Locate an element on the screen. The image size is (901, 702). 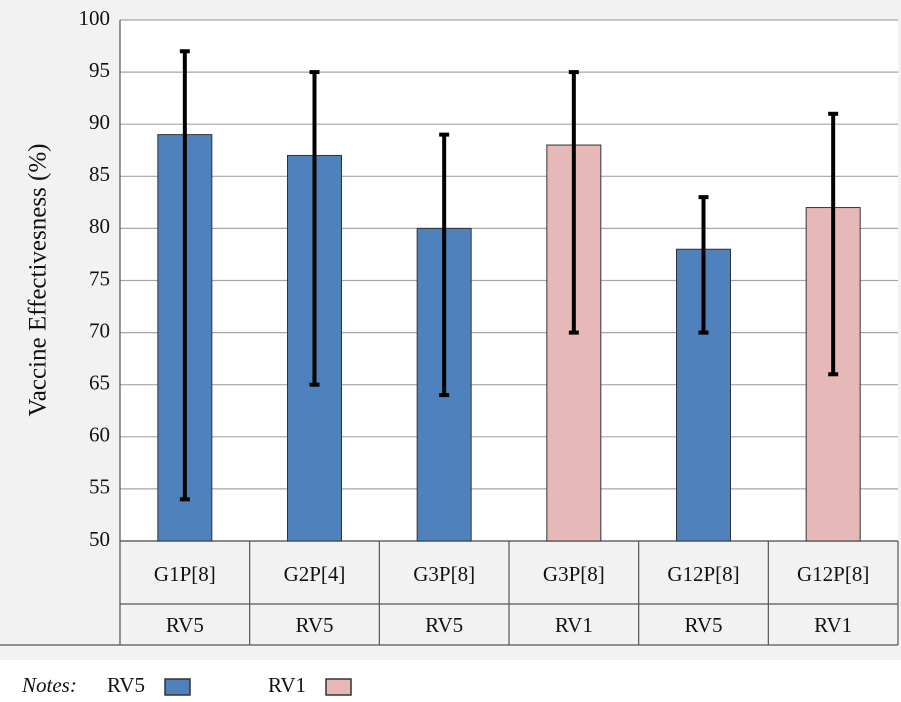
x-tick-label: G1P[8] is located at coordinates (185, 574).